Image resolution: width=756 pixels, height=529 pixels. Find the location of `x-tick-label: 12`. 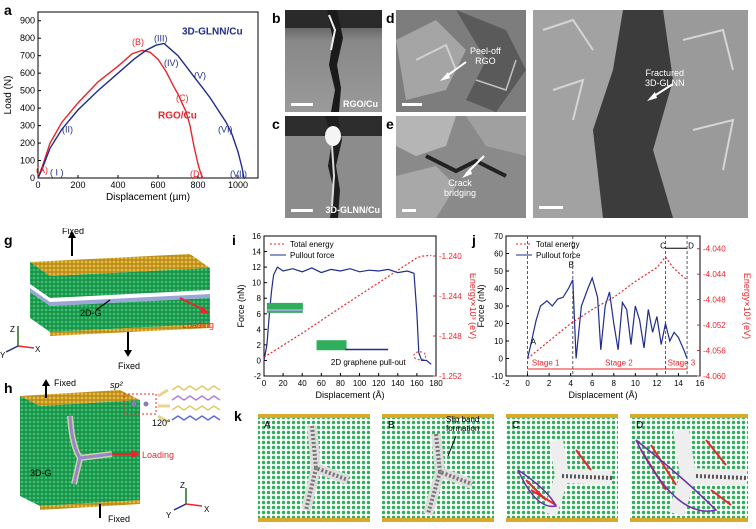

x-tick-label: 12 is located at coordinates (656, 383).